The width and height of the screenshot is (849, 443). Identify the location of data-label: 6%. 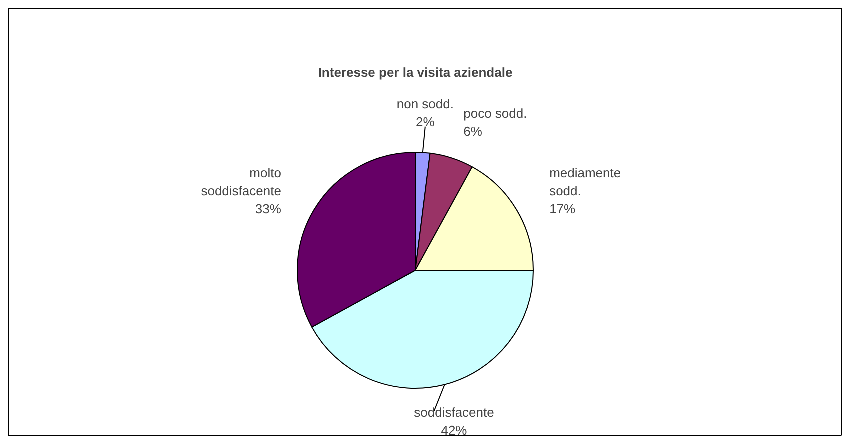
(473, 131).